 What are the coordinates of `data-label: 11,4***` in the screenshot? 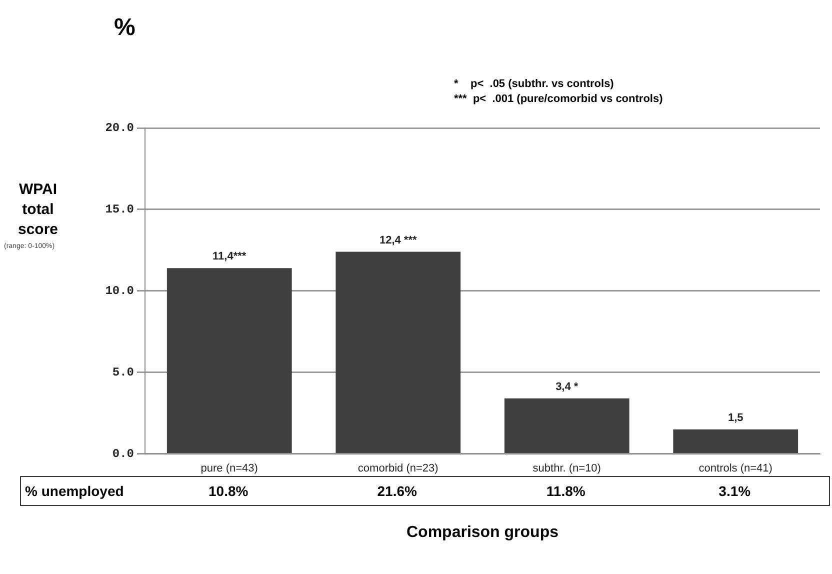 It's located at (229, 256).